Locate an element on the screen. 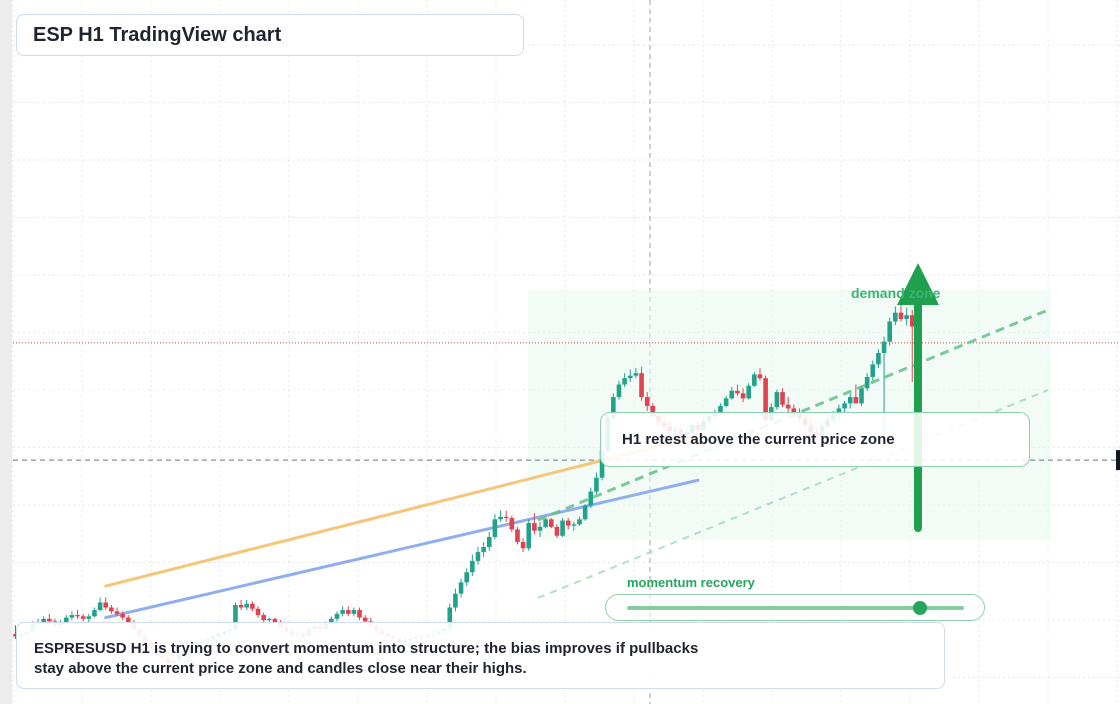  trend-lines is located at coordinates (402, 527).